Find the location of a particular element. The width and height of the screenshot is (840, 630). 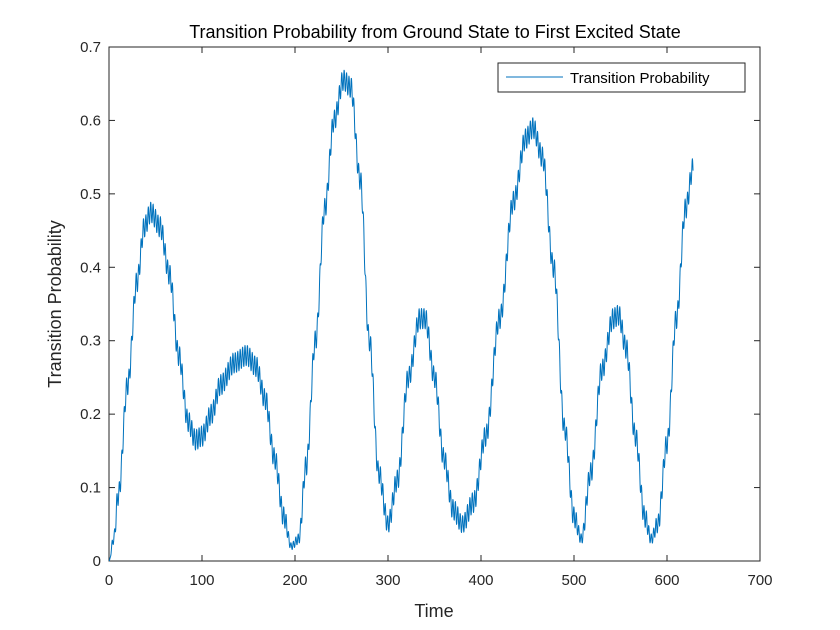

y-tick-label: 0.1 is located at coordinates (90, 488).